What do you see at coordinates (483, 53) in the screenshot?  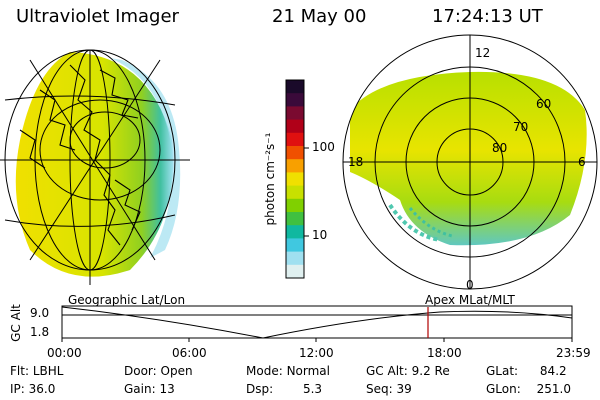 I see `mlt-12-label: 12` at bounding box center [483, 53].